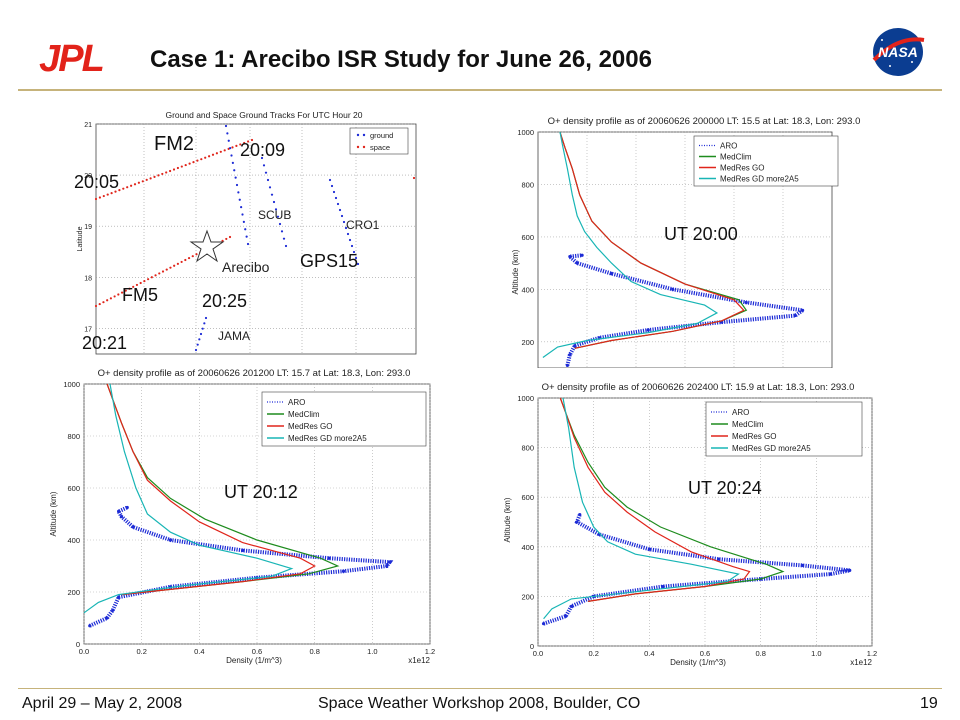 The height and width of the screenshot is (720, 960). What do you see at coordinates (241, 566) in the screenshot?
I see `series-aro` at bounding box center [241, 566].